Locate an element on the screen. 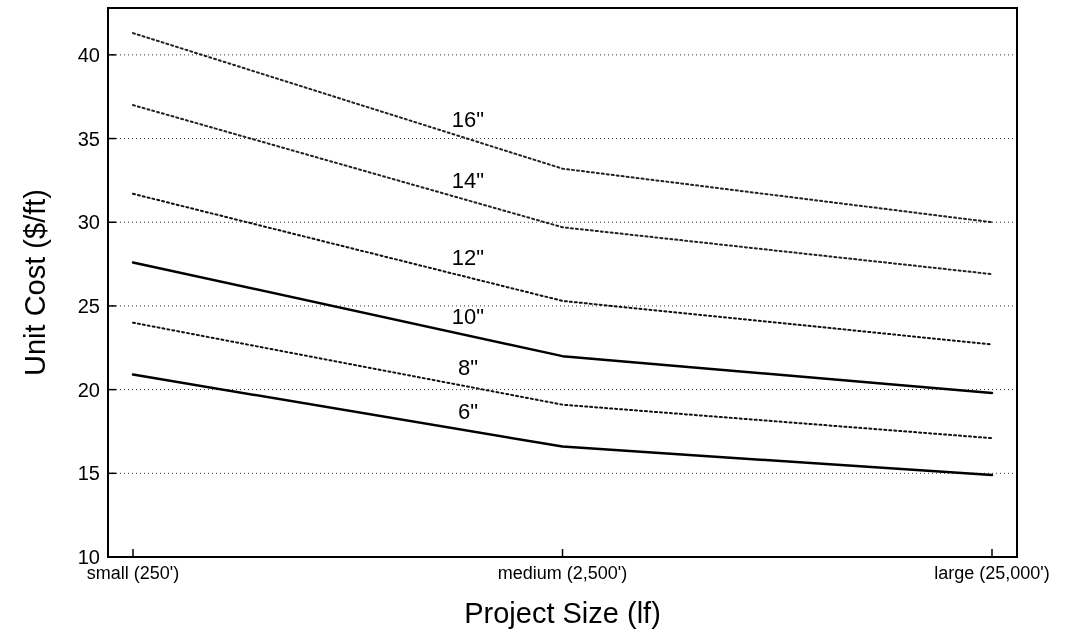  series-label: 6" is located at coordinates (468, 411).